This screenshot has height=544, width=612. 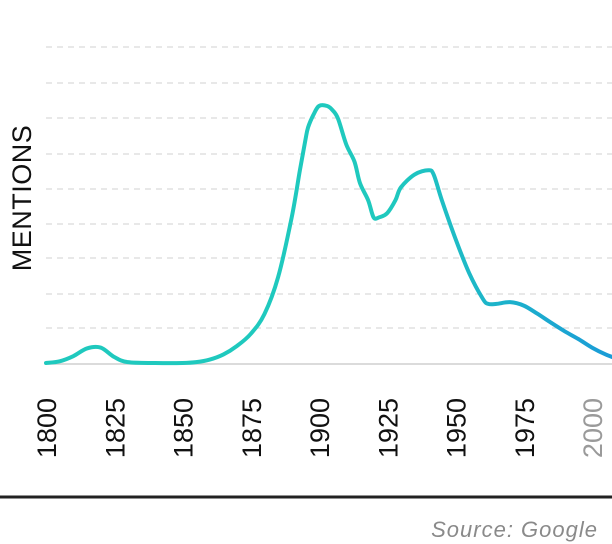 I want to click on x-tick-label-1925: 1925, so click(x=388, y=428).